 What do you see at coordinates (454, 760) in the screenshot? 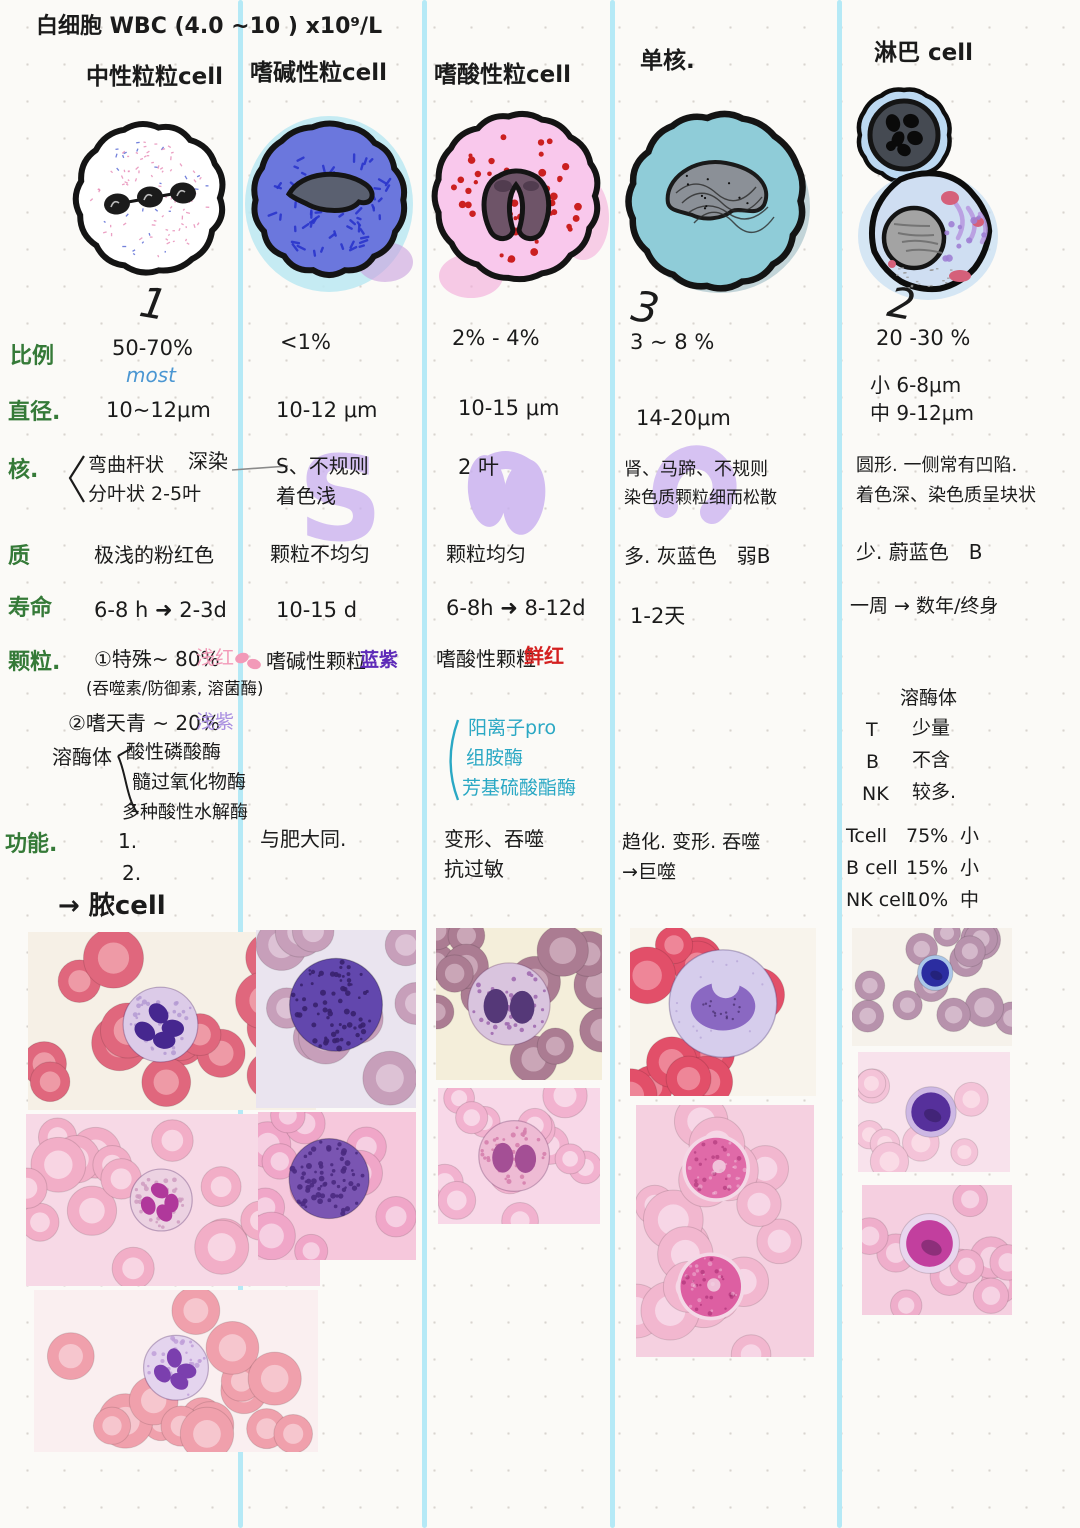
I see `eosinophil-granule-brace` at bounding box center [454, 760].